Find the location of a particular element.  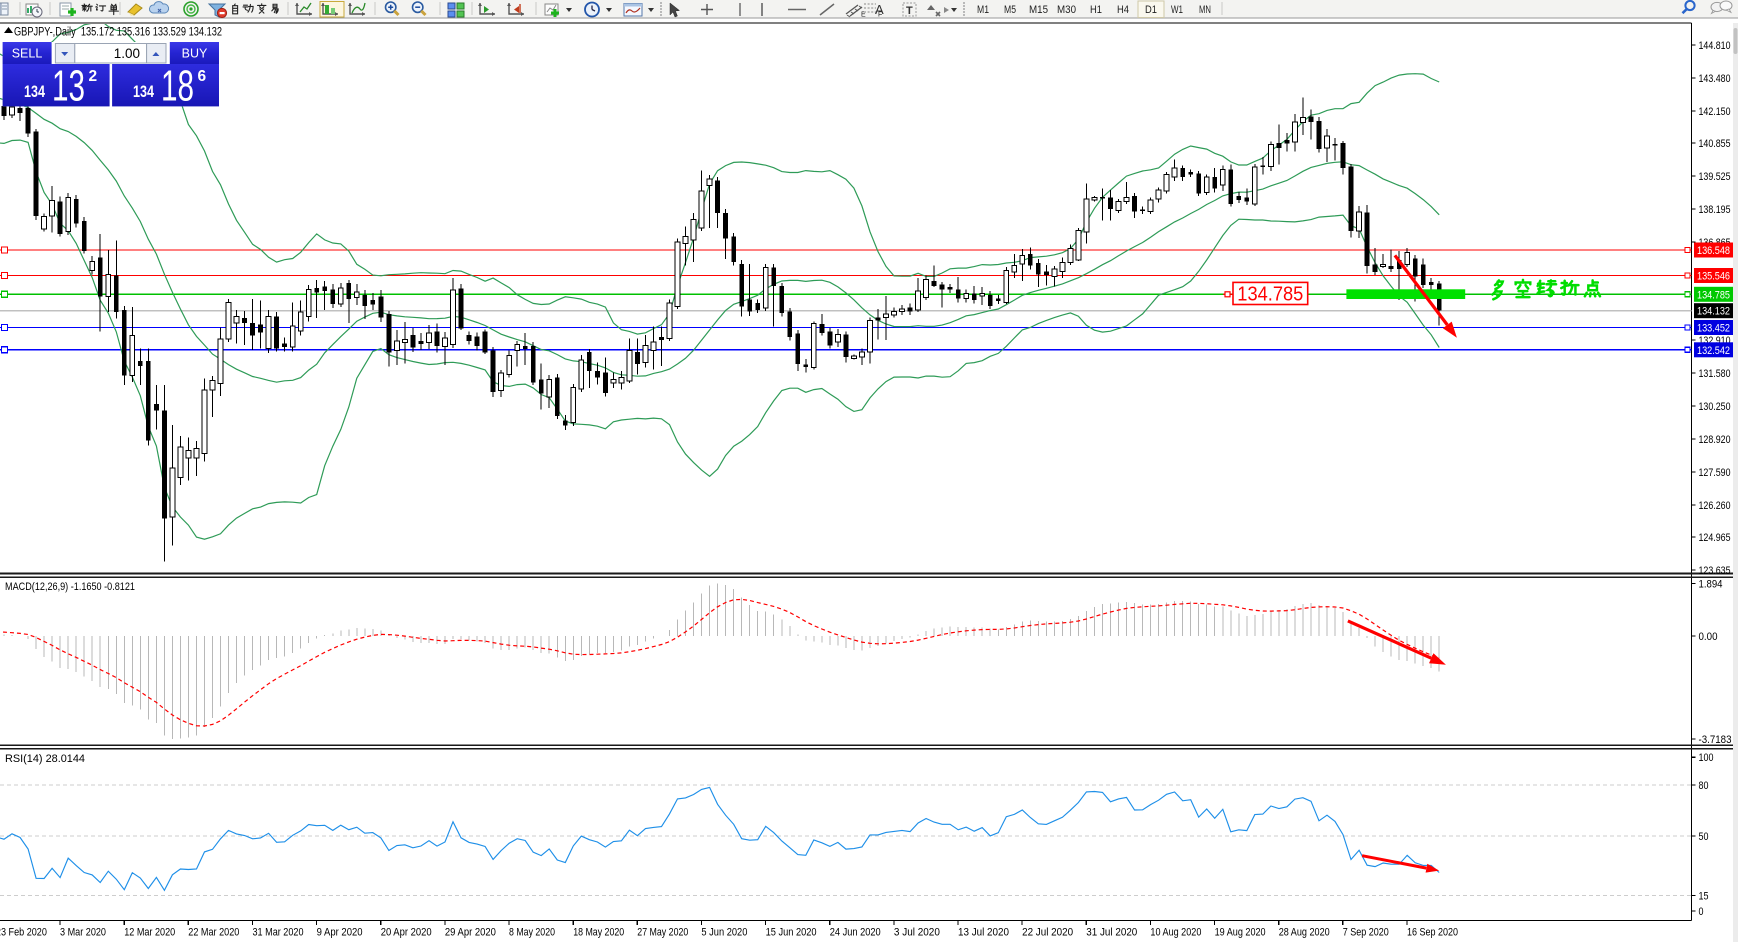

svg-text: 133.452 is located at coordinates (1713, 329).